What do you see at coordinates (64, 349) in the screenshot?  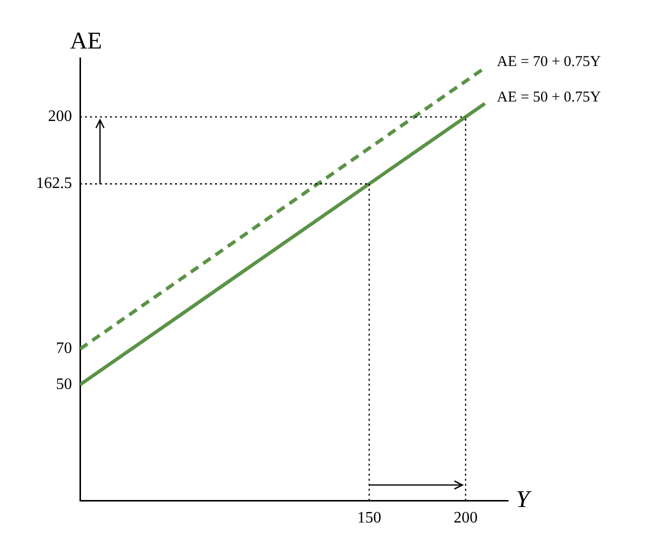 I see `y-tick-label: 70` at bounding box center [64, 349].